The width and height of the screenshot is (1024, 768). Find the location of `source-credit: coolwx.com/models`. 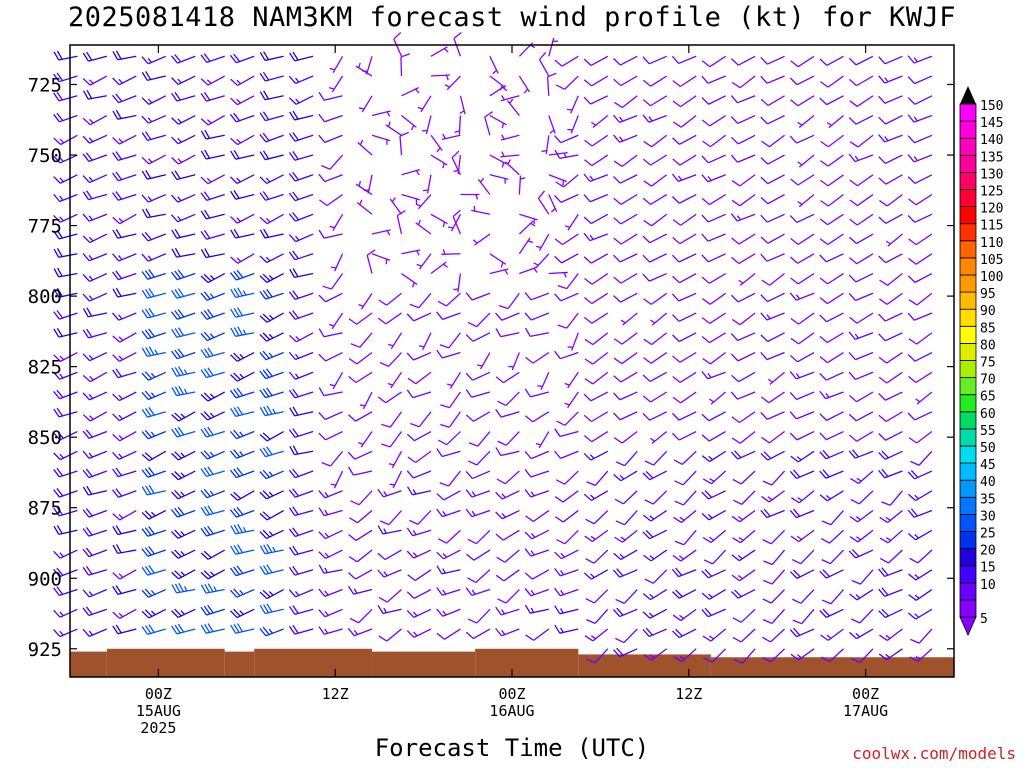

source-credit: coolwx.com/models is located at coordinates (934, 753).